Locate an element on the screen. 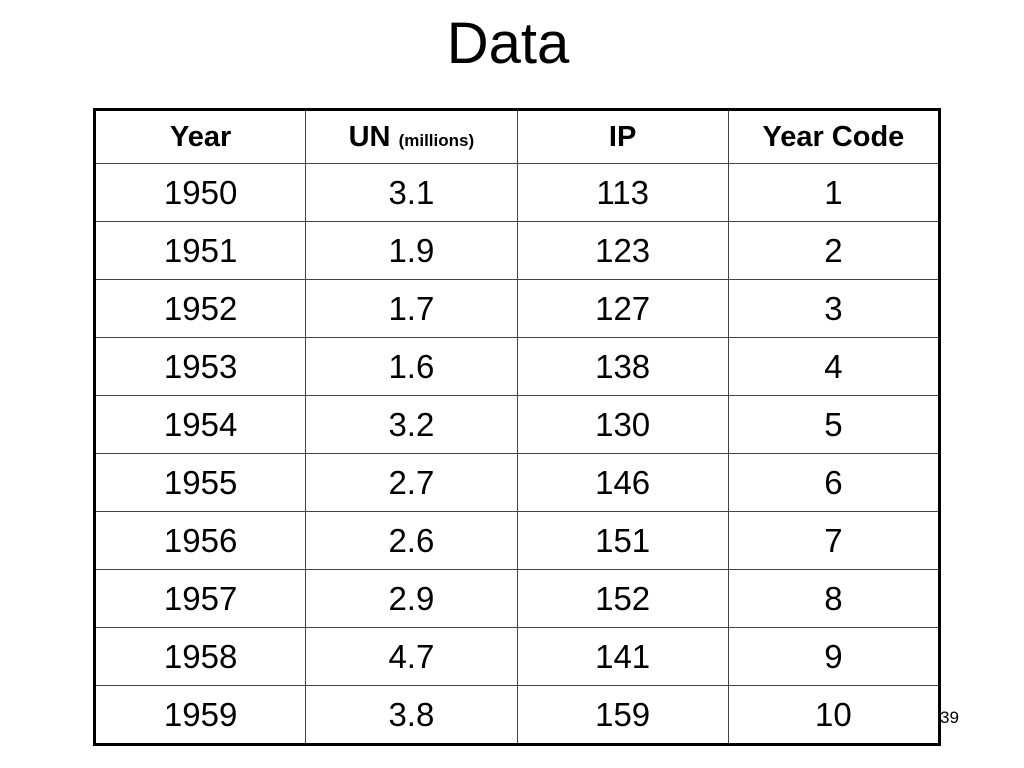 This screenshot has height=768, width=1024. table-cell: 2.6 is located at coordinates (411, 540).